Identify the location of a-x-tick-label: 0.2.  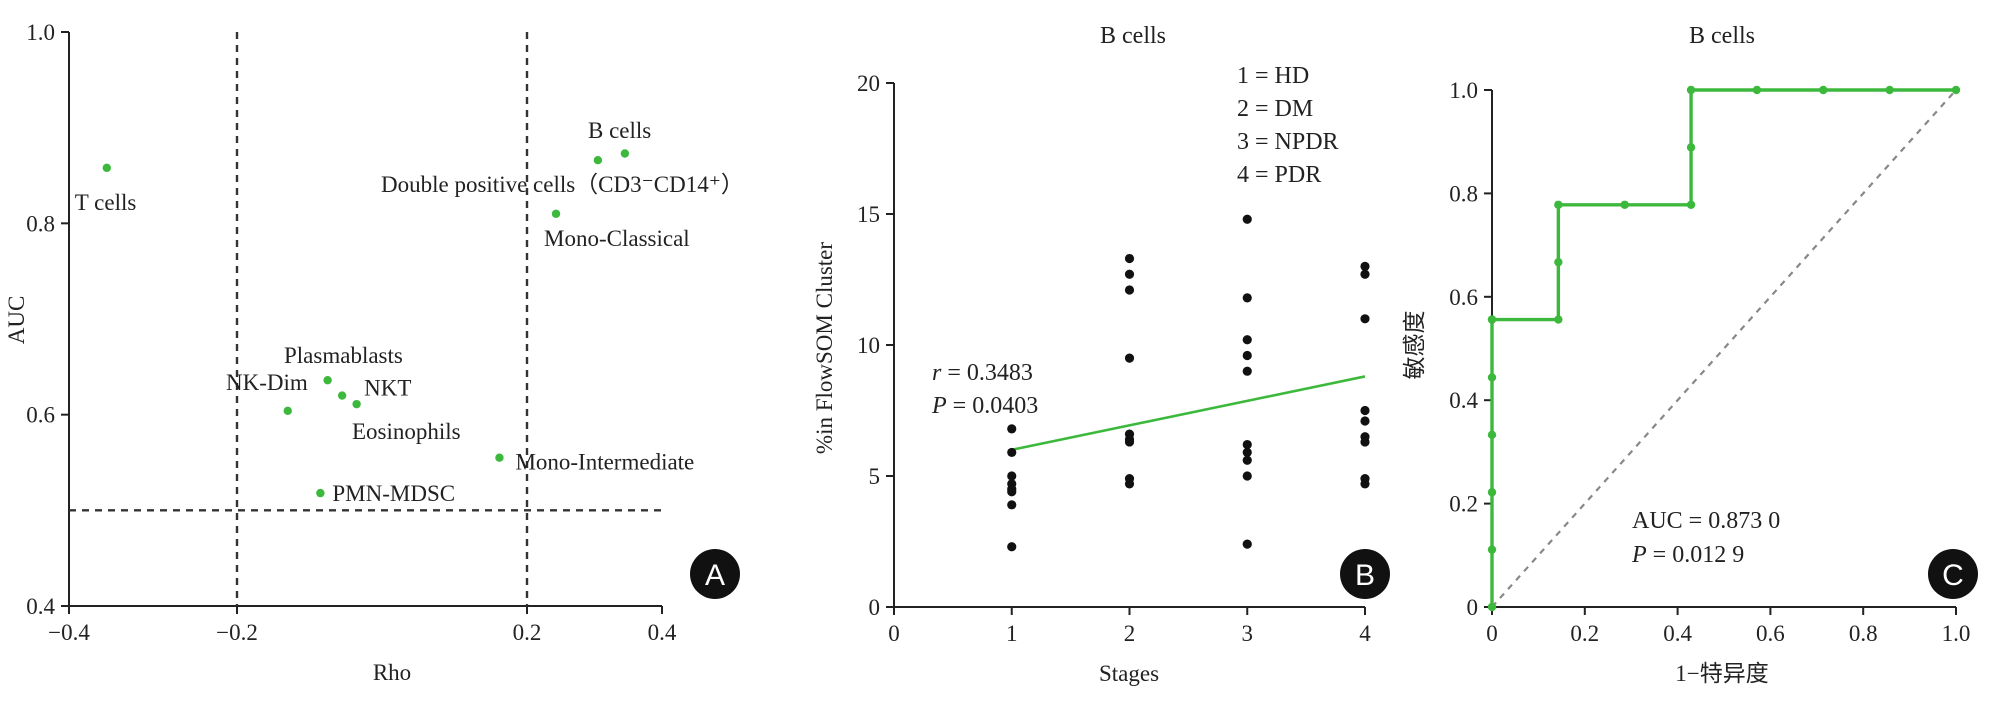
(527, 632).